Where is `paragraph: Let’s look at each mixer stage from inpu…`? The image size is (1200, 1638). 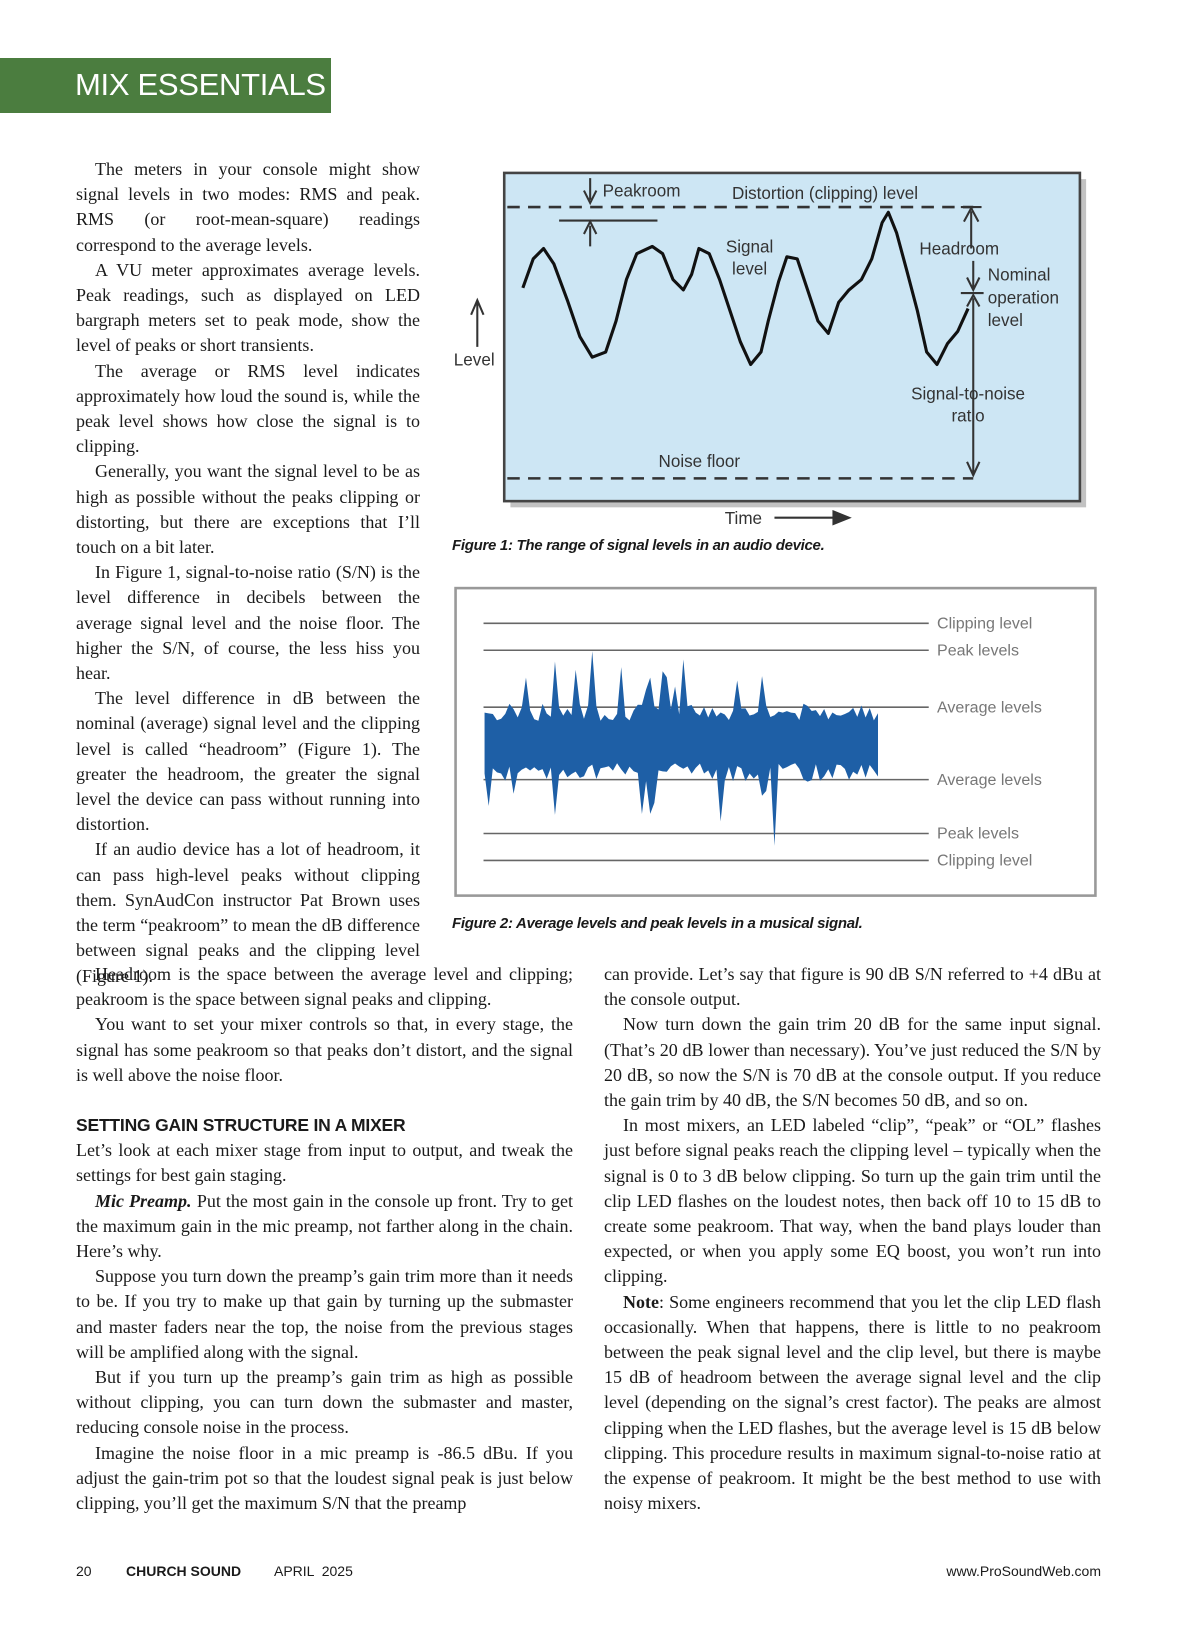 paragraph: Let’s look at each mixer stage from inpu… is located at coordinates (324, 1163).